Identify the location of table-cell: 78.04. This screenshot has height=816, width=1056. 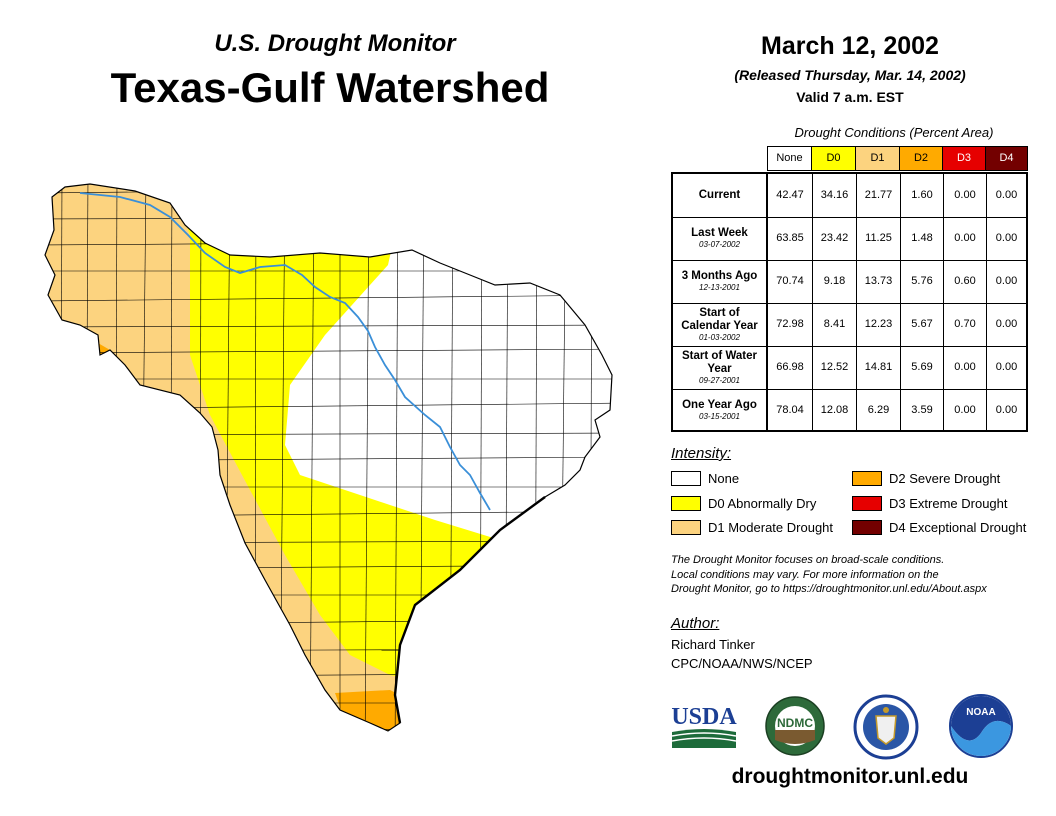
(790, 410).